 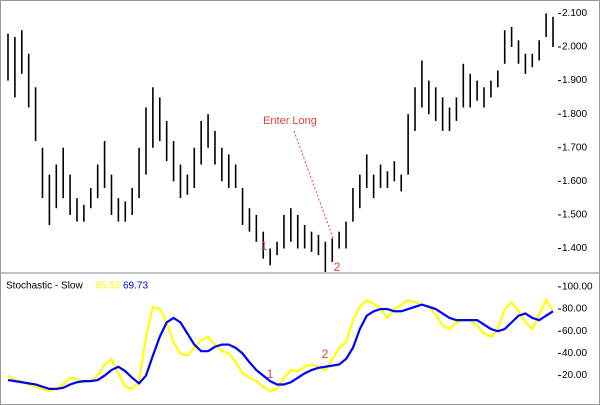 What do you see at coordinates (135, 286) in the screenshot?
I see `legend-entry: 69.73` at bounding box center [135, 286].